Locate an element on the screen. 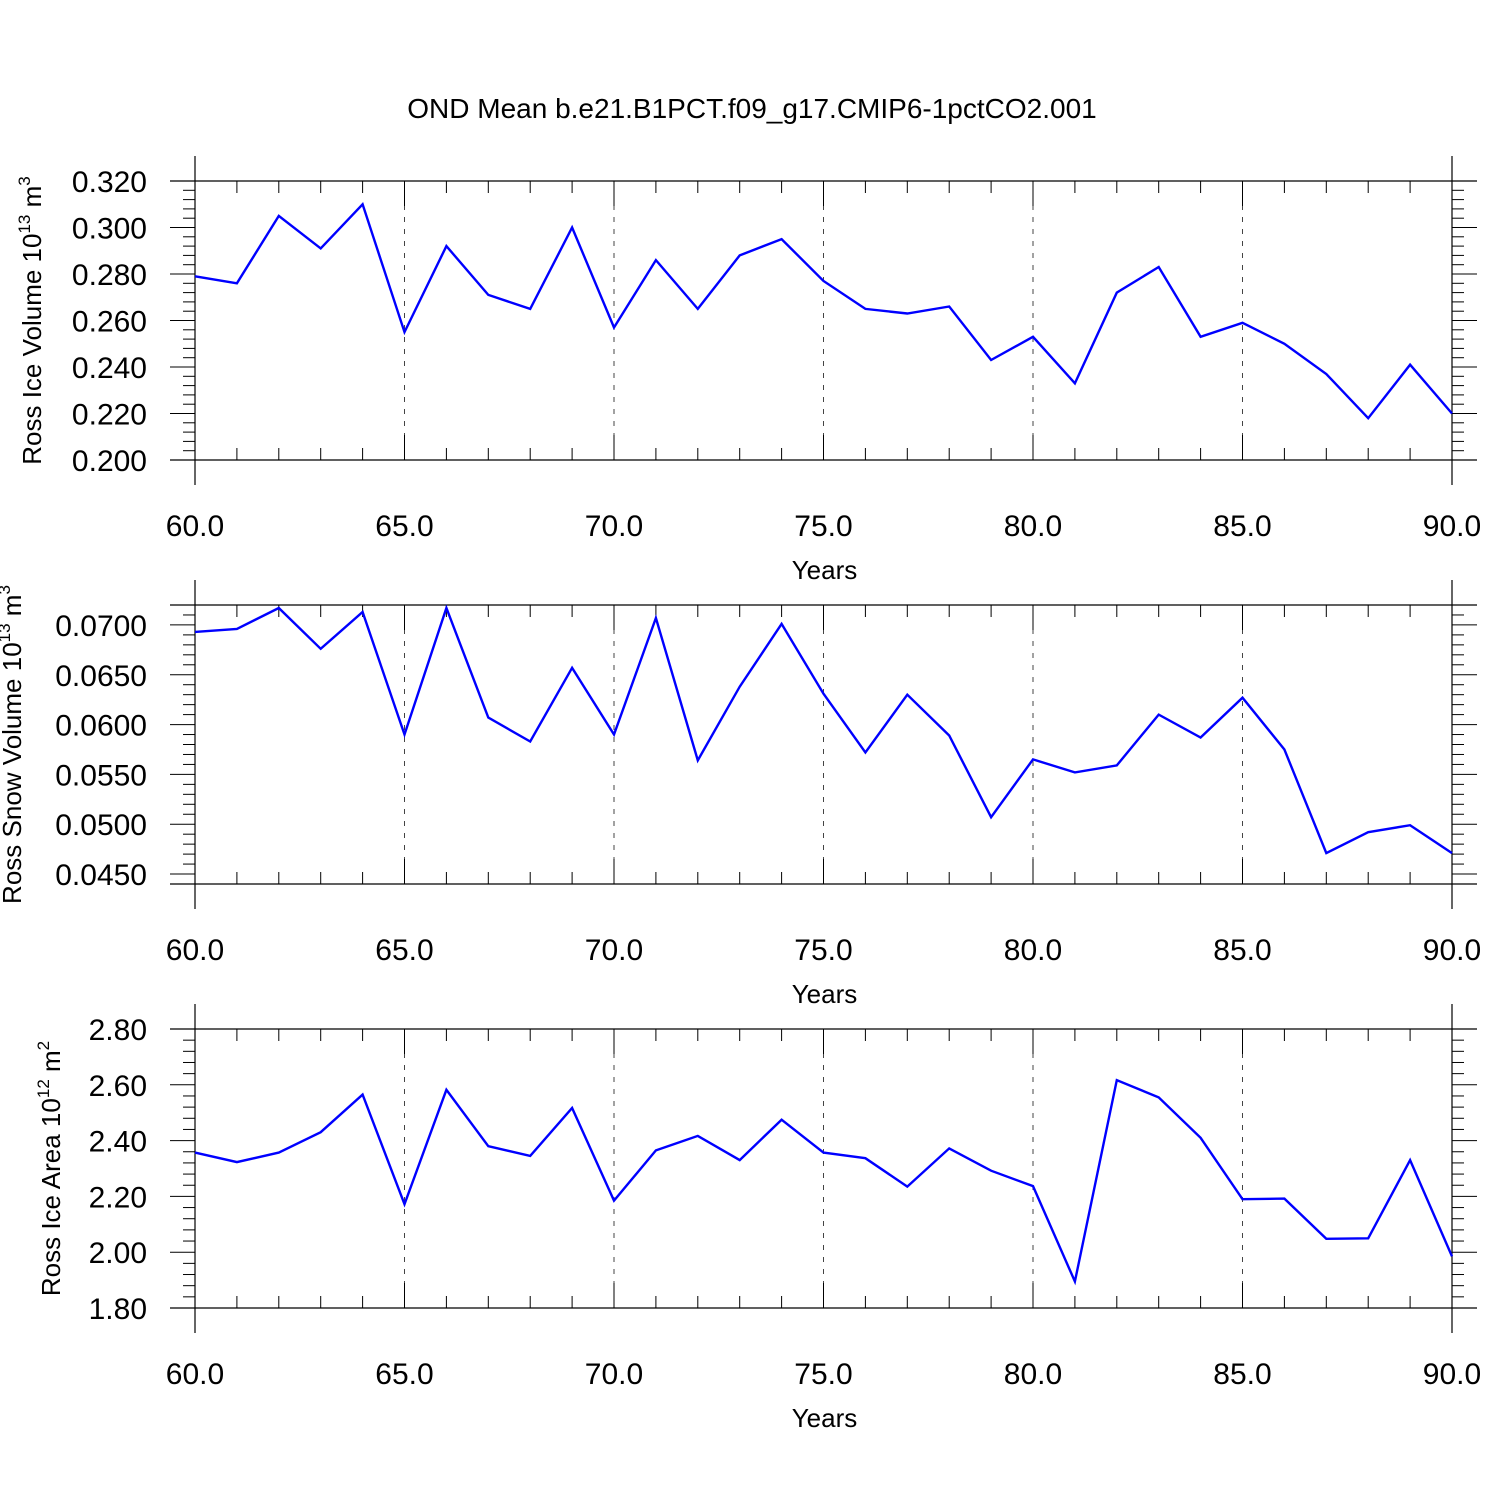  y-tick-label: 0.0600 is located at coordinates (101, 726).